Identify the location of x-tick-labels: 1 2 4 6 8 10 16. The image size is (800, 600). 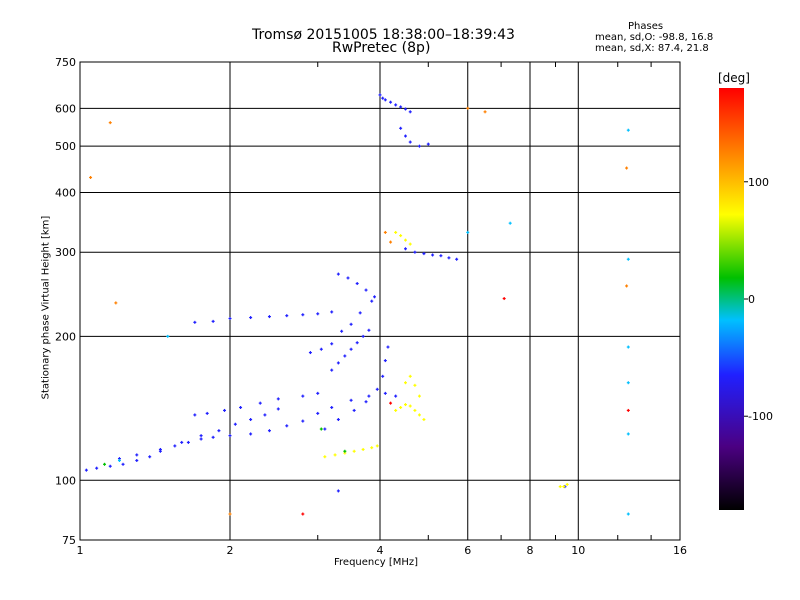
(382, 550).